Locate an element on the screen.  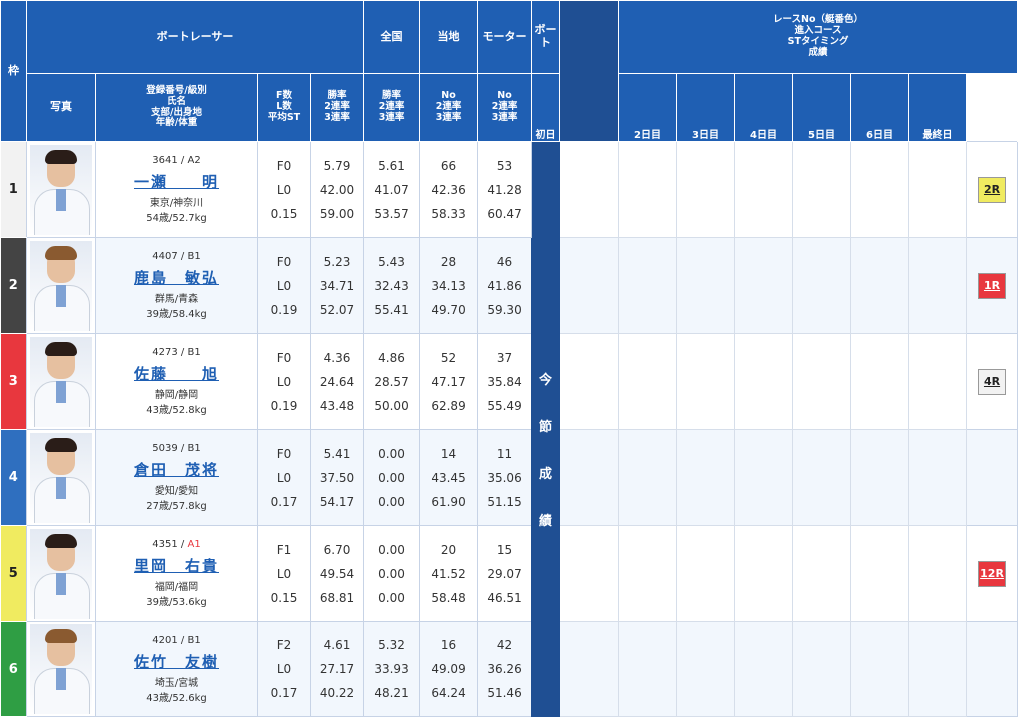
racer-area: 群馬/青森 is located at coordinates (176, 299).